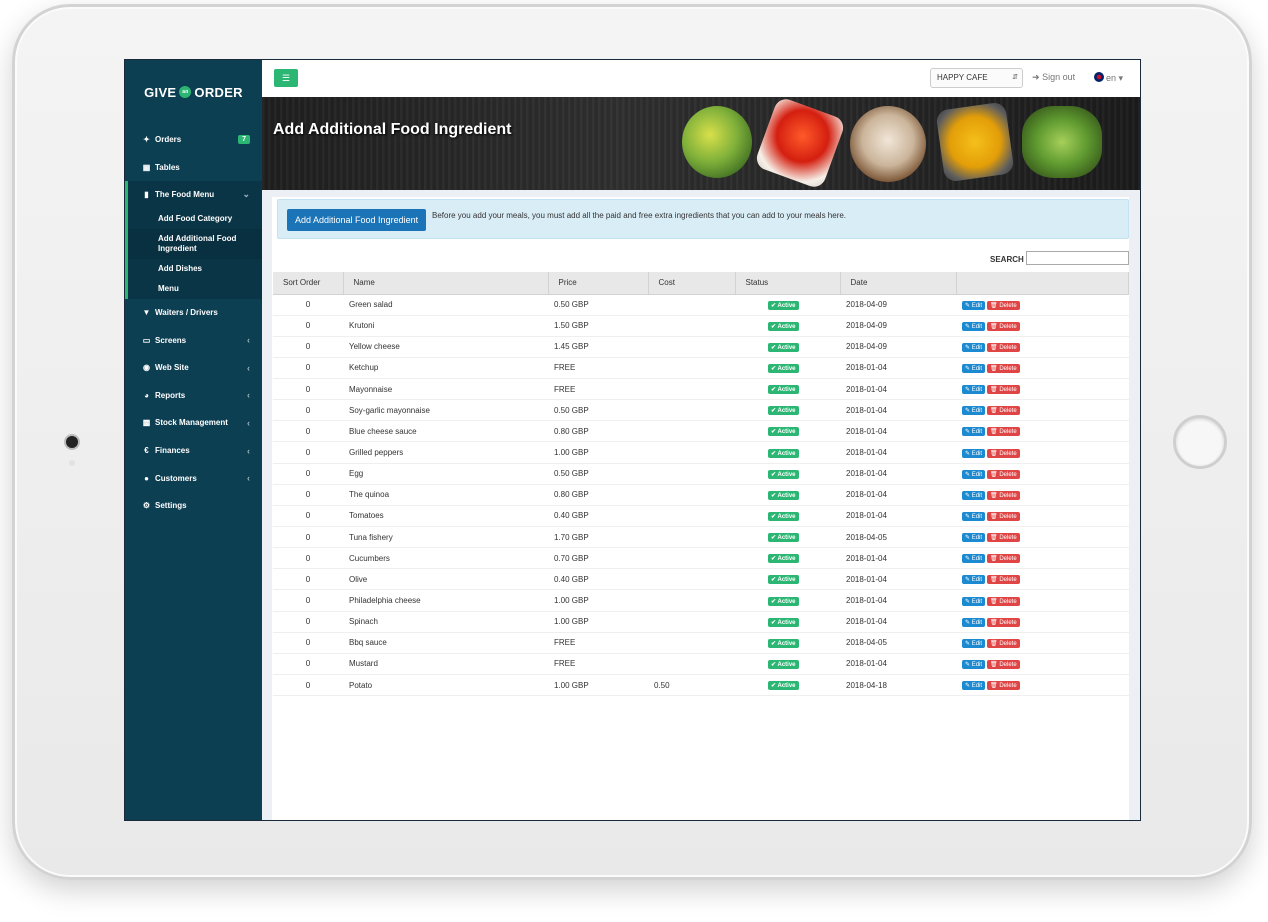 Image resolution: width=1268 pixels, height=922 pixels. Describe the element at coordinates (1200, 442) in the screenshot. I see `home-button` at that location.